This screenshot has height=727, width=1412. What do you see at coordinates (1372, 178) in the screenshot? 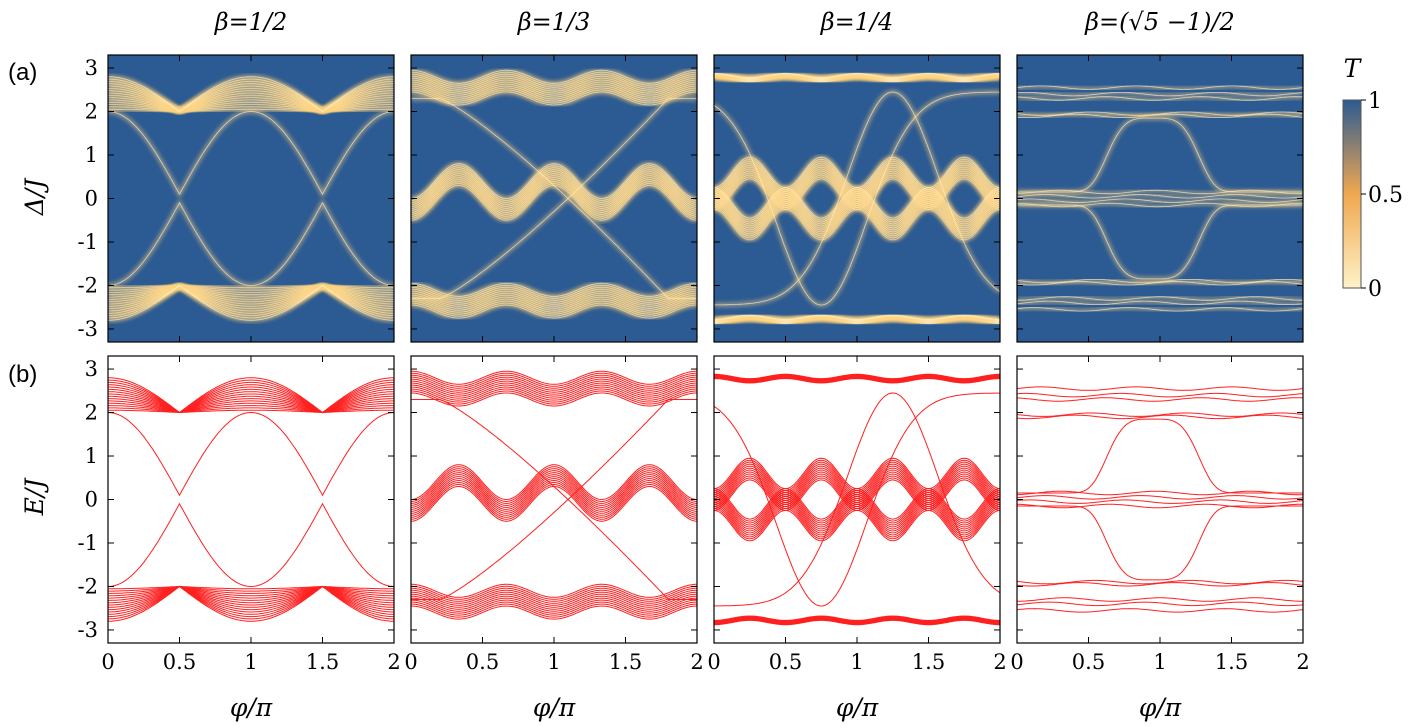
I see `colorbar: T 1 0.5 0` at bounding box center [1372, 178].